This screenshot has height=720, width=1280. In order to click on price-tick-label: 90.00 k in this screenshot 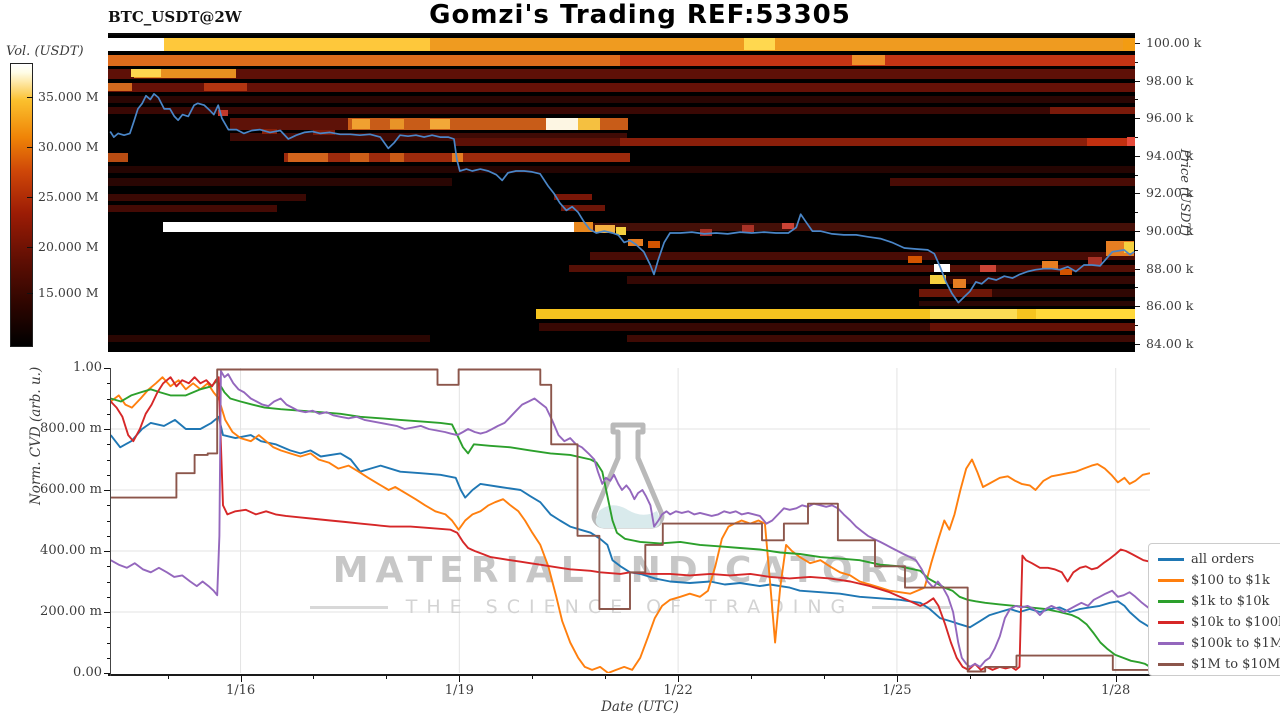, I will do `click(1170, 230)`.